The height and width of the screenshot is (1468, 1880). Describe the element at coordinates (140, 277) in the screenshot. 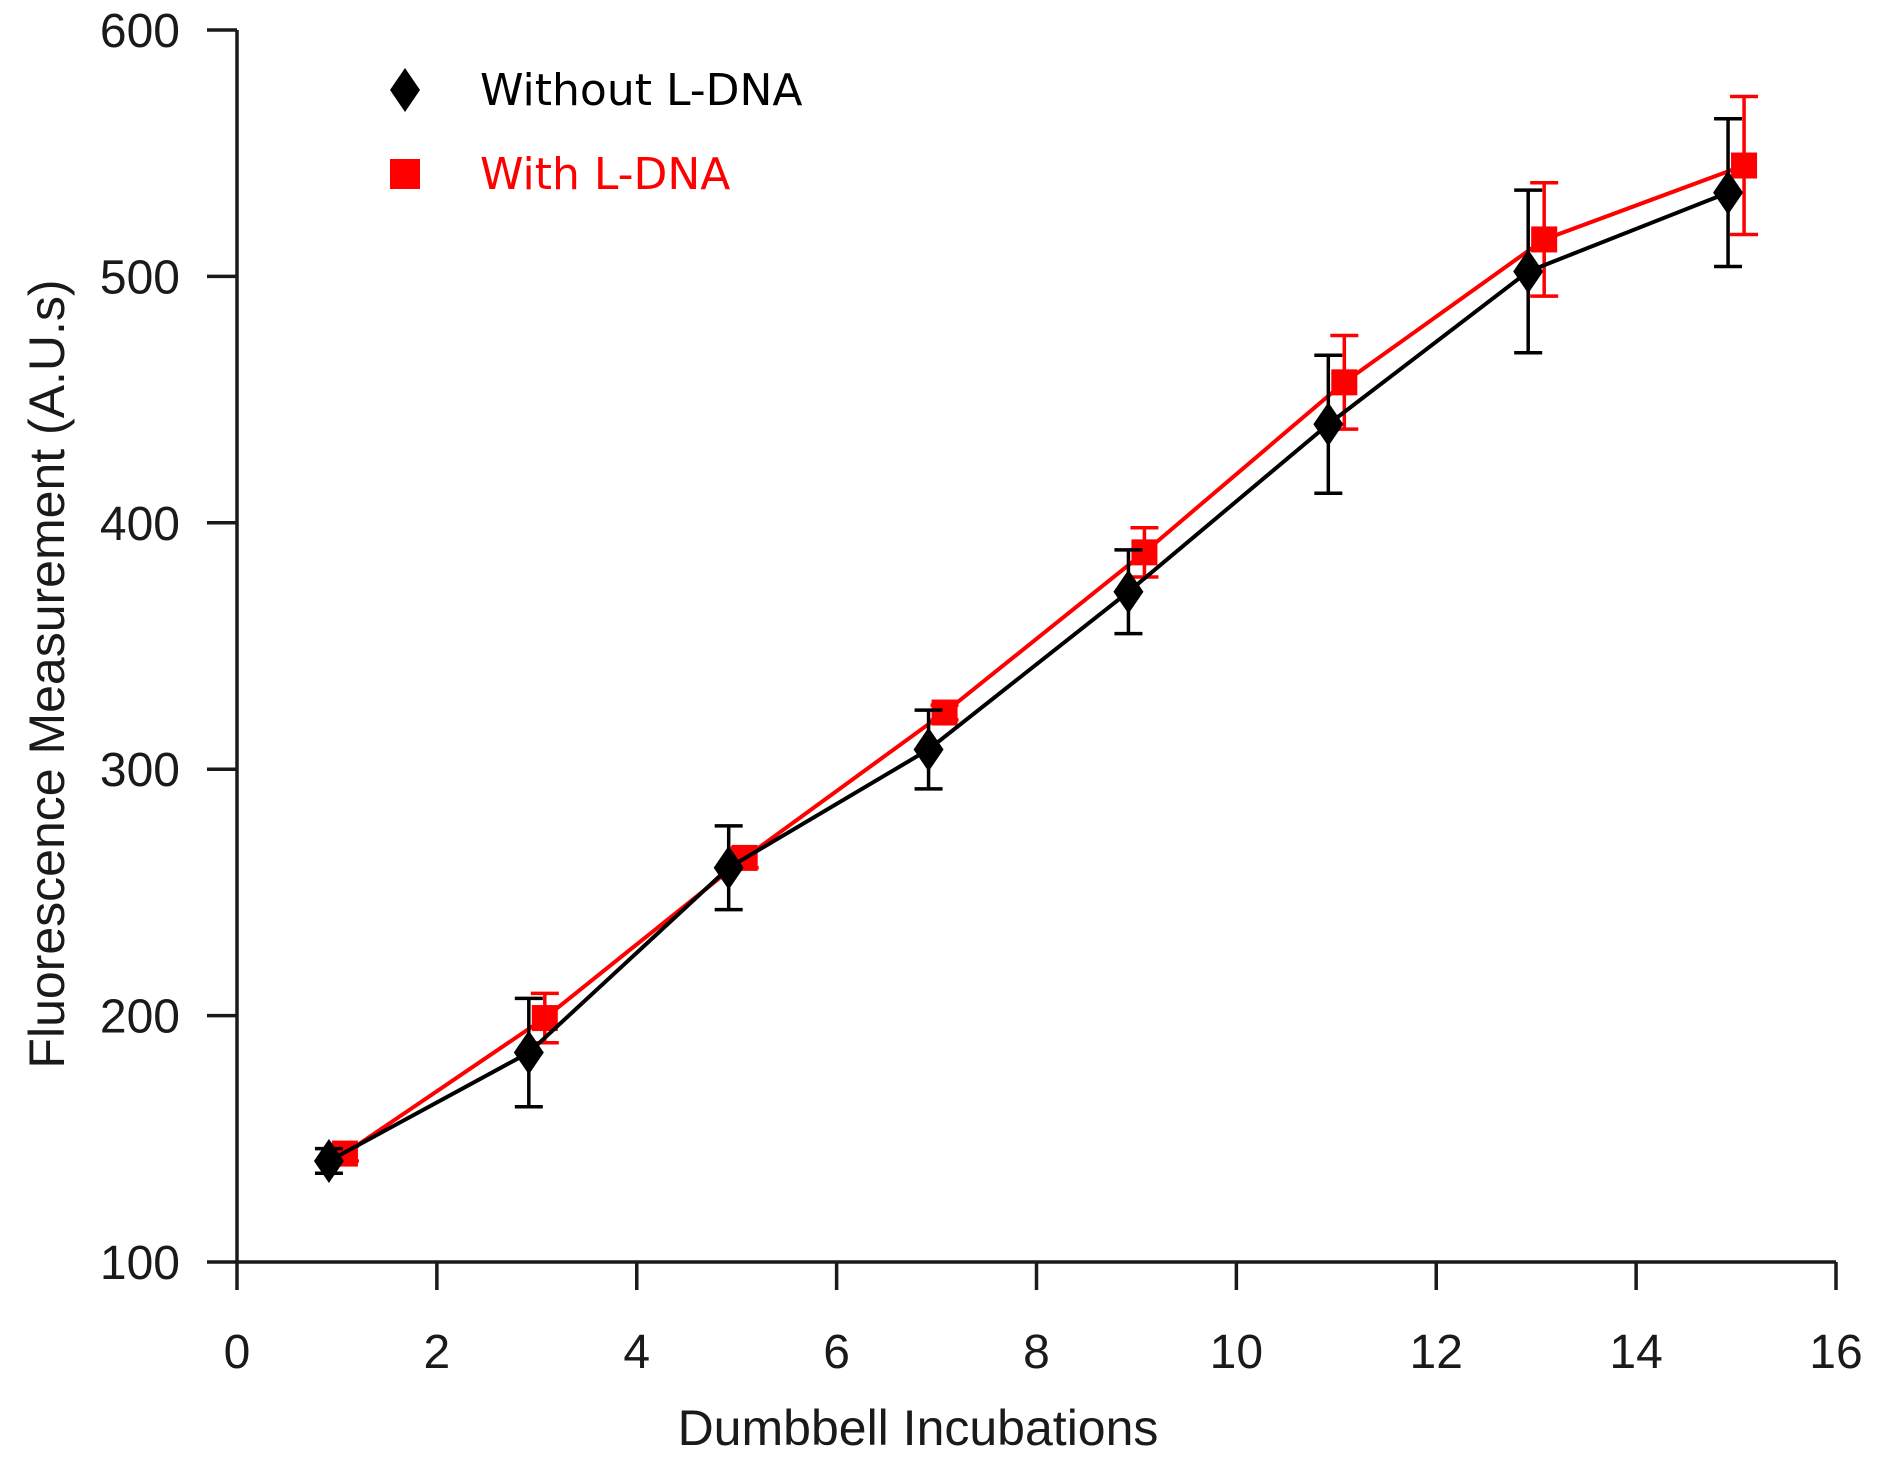

I see `y-tick-label: 500` at that location.